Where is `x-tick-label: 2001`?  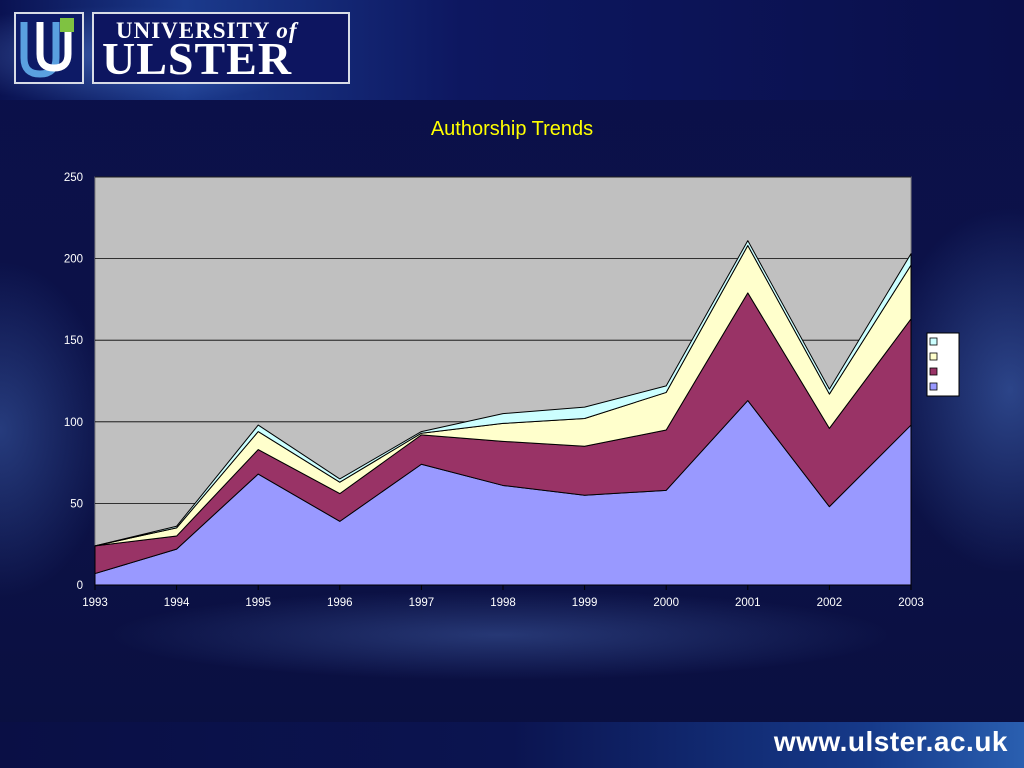
x-tick-label: 2001 is located at coordinates (748, 603).